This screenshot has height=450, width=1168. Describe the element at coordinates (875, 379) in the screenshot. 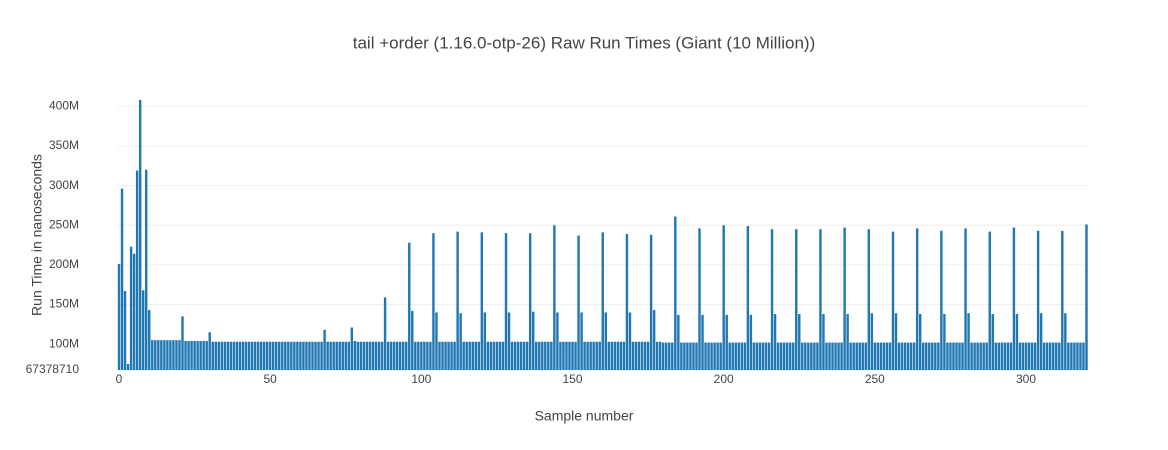

I see `x-tick-label: 250` at that location.